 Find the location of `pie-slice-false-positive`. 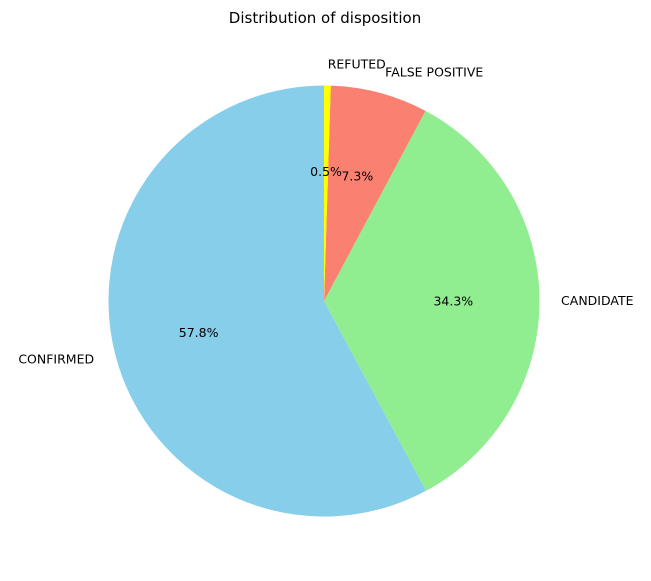

pie-slice-false-positive is located at coordinates (375, 193).